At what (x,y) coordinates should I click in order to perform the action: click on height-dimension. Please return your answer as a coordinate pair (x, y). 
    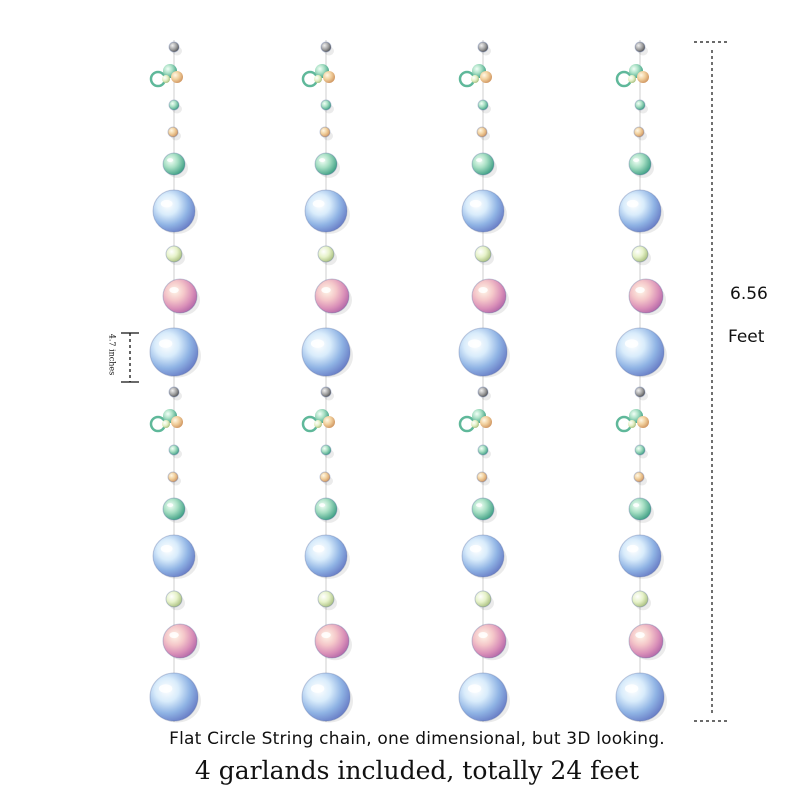
    Looking at the image, I should click on (712, 381).